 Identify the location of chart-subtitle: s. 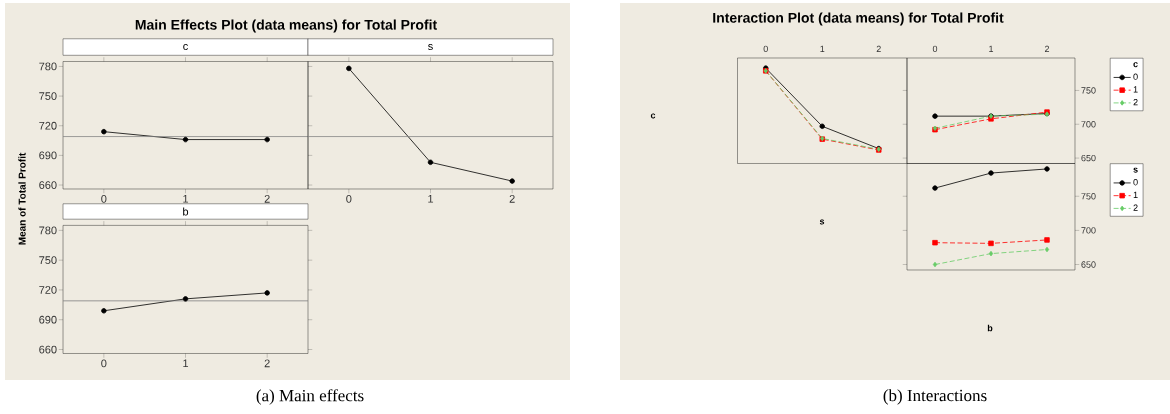
(430, 47).